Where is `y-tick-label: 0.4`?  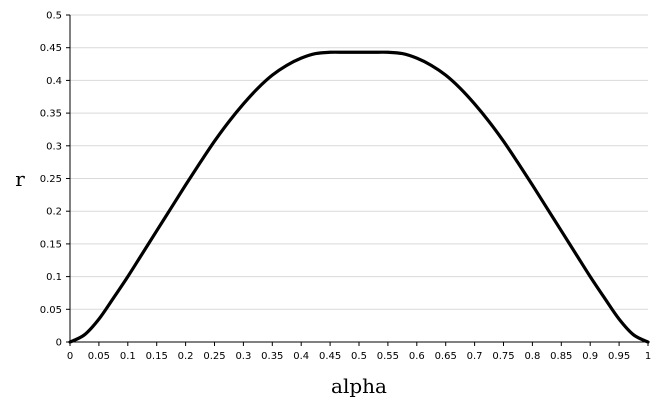 y-tick-label: 0.4 is located at coordinates (54, 81).